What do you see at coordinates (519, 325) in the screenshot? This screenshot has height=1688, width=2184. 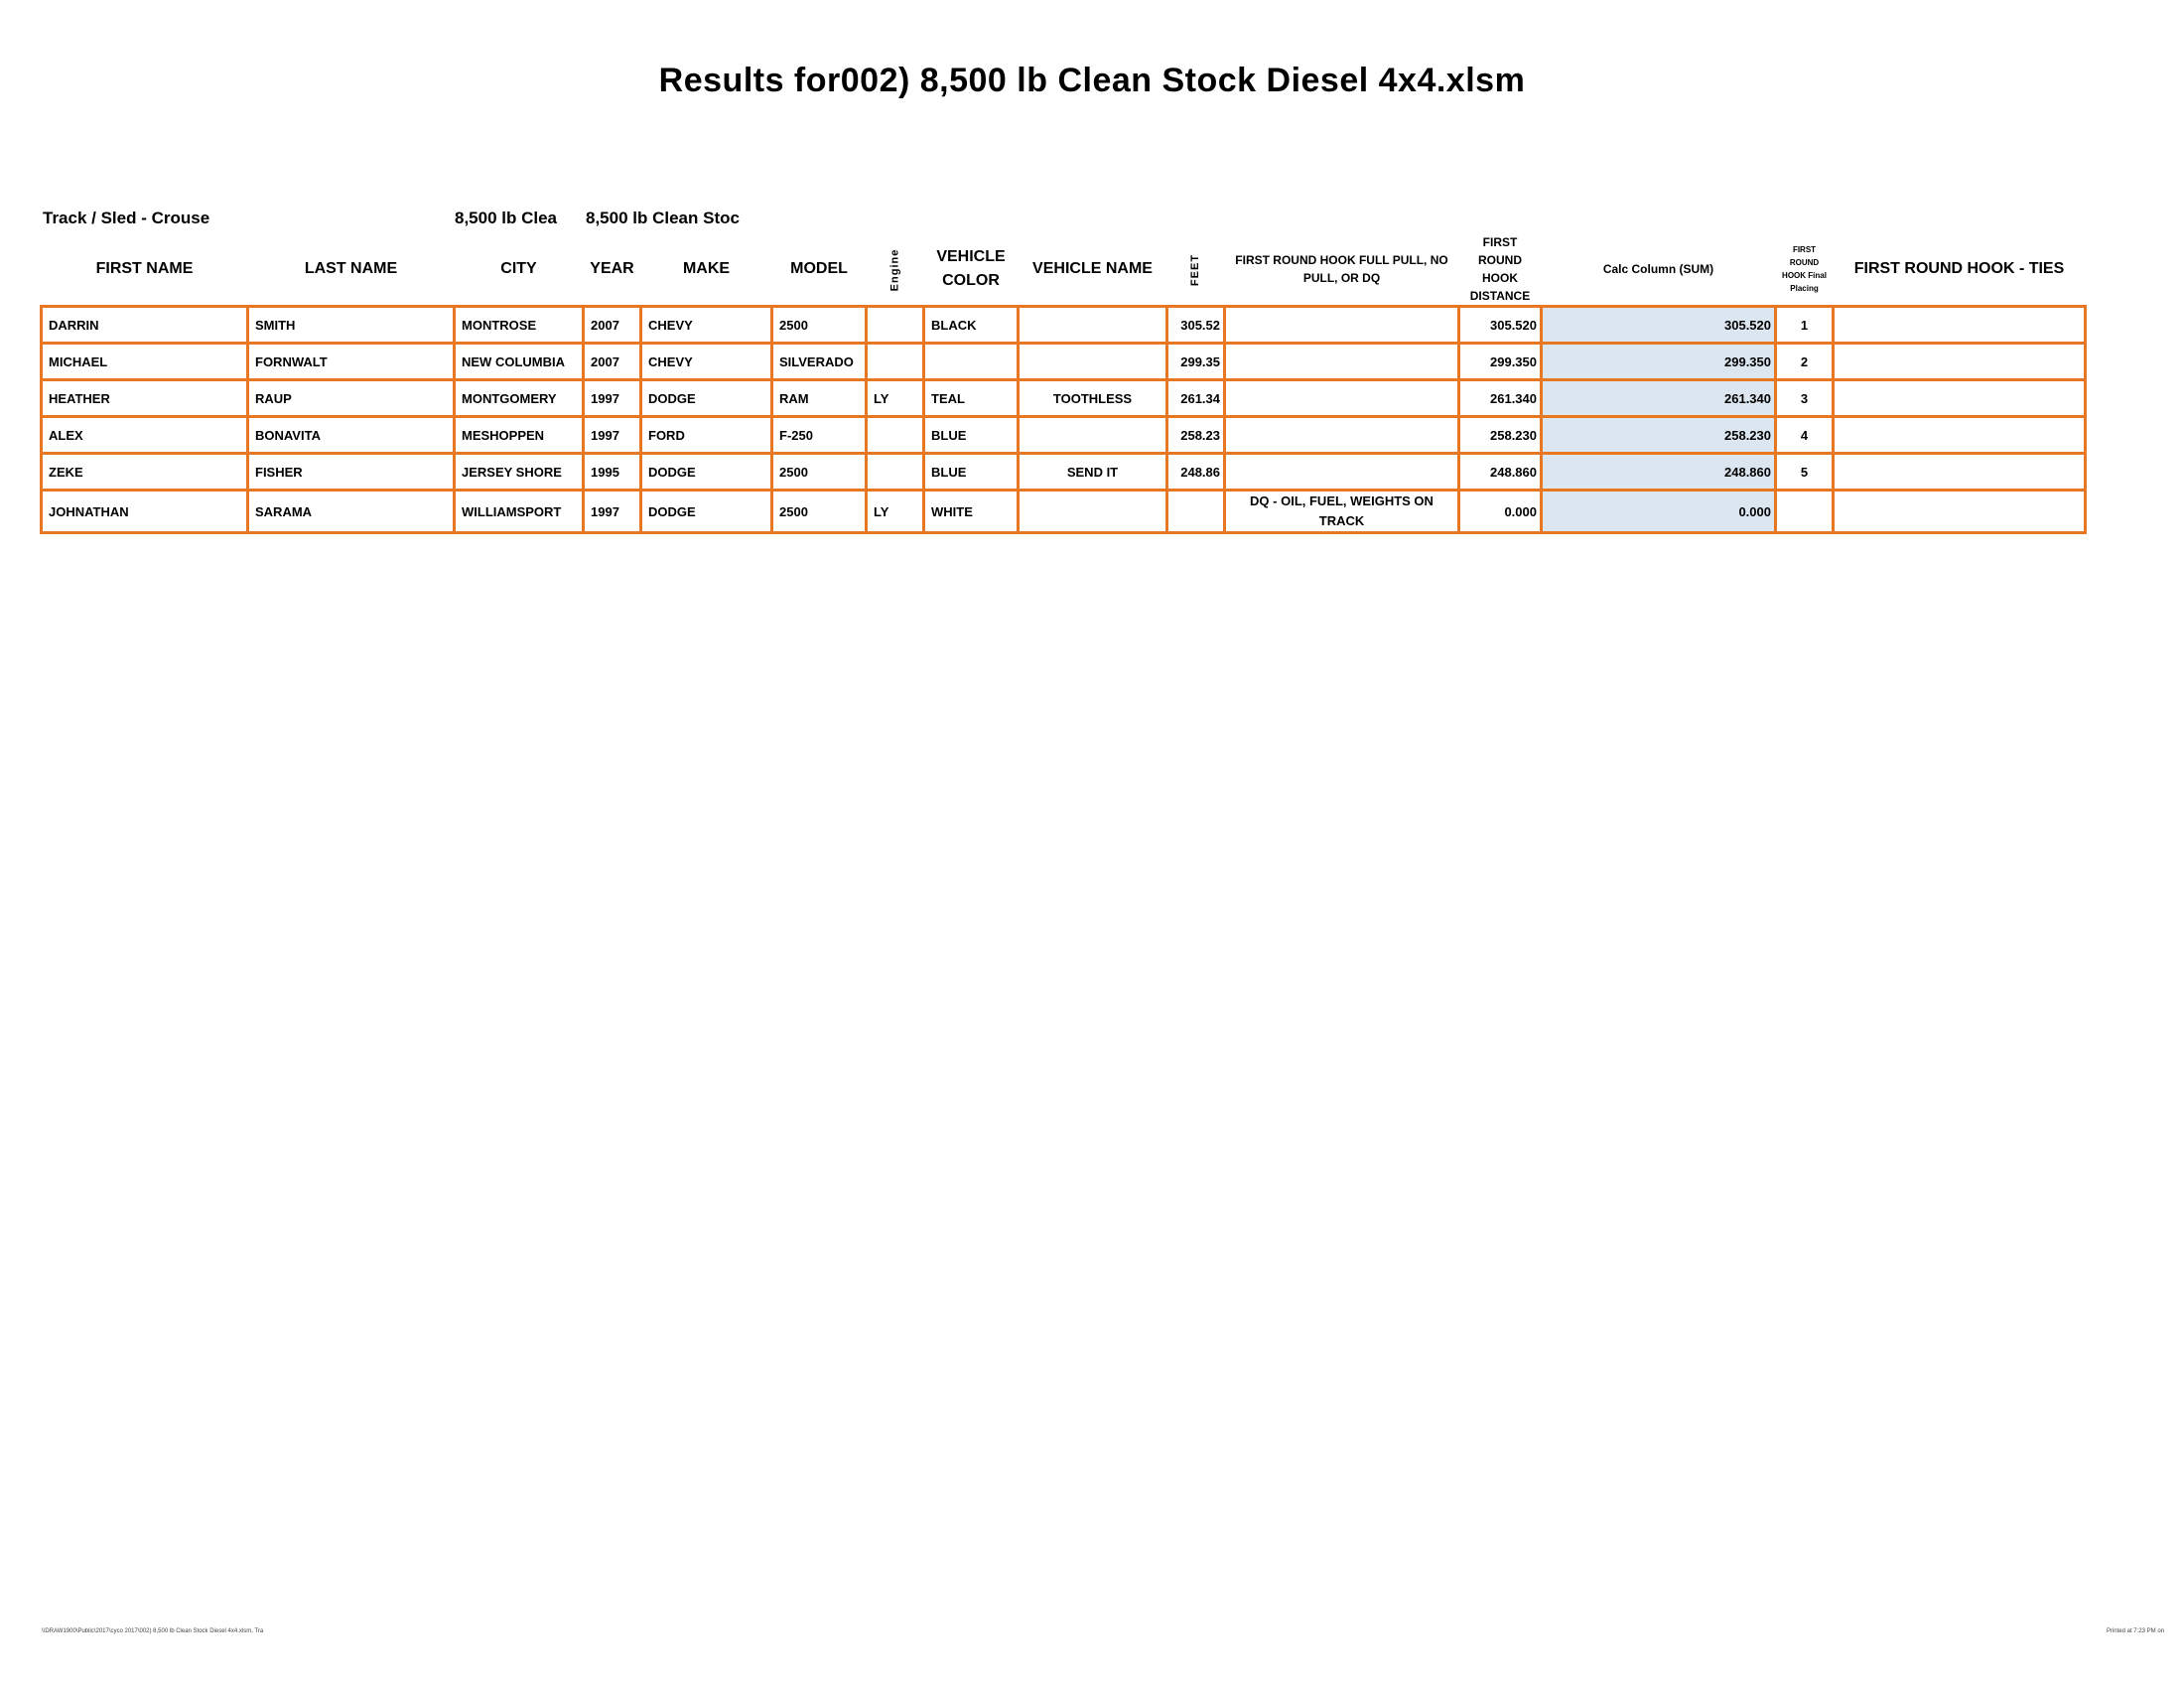 I see `table-cell: MONTROSE` at bounding box center [519, 325].